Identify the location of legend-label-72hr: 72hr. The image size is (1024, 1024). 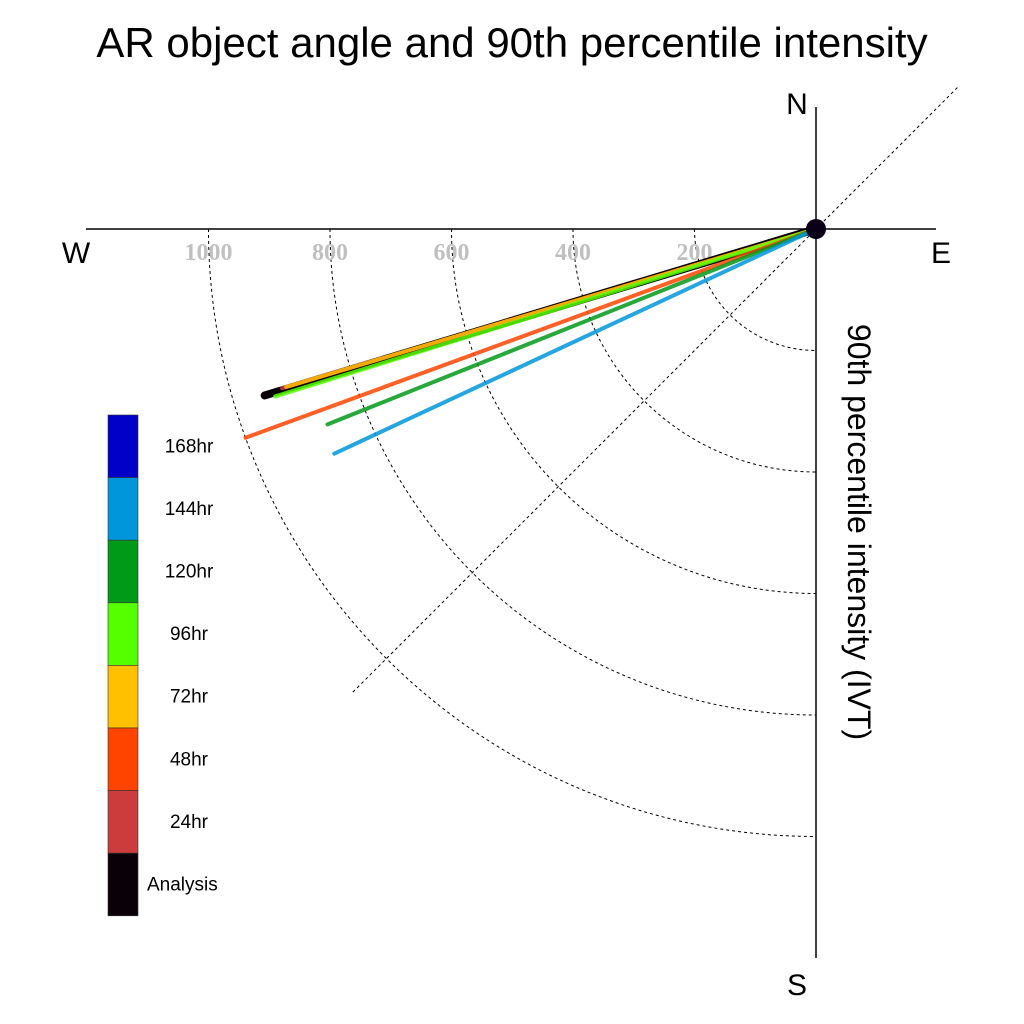
(189, 697).